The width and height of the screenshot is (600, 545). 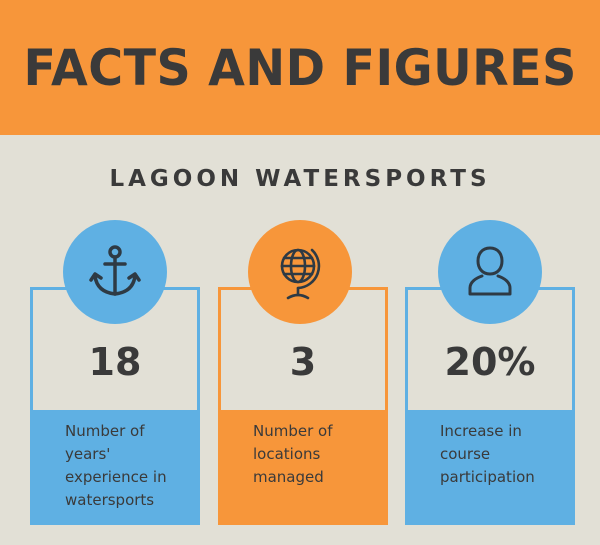 What do you see at coordinates (287, 454) in the screenshot?
I see `fact-label-line: locations` at bounding box center [287, 454].